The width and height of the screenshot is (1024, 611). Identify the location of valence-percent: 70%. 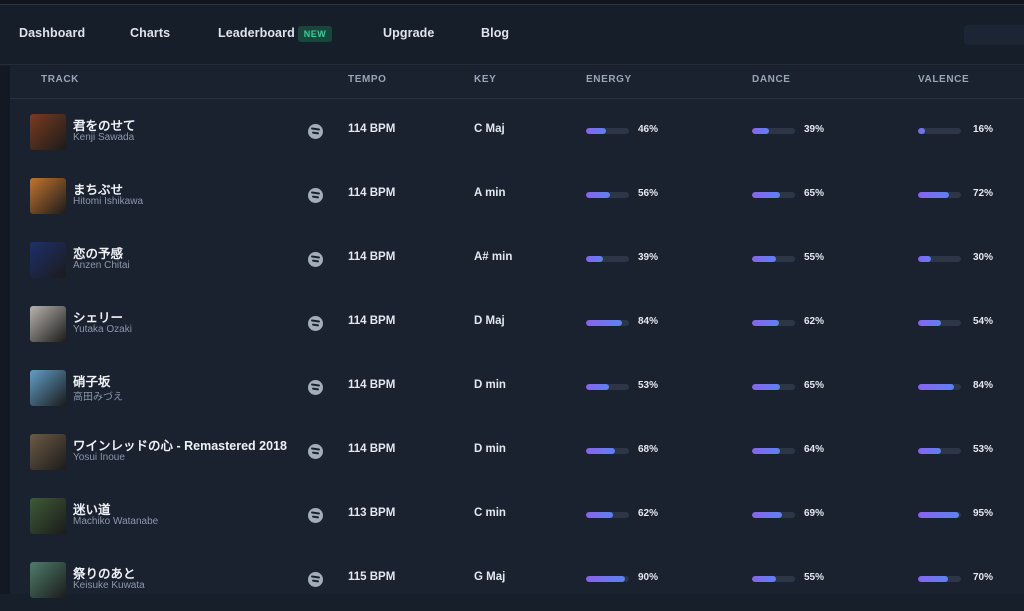
(983, 577).